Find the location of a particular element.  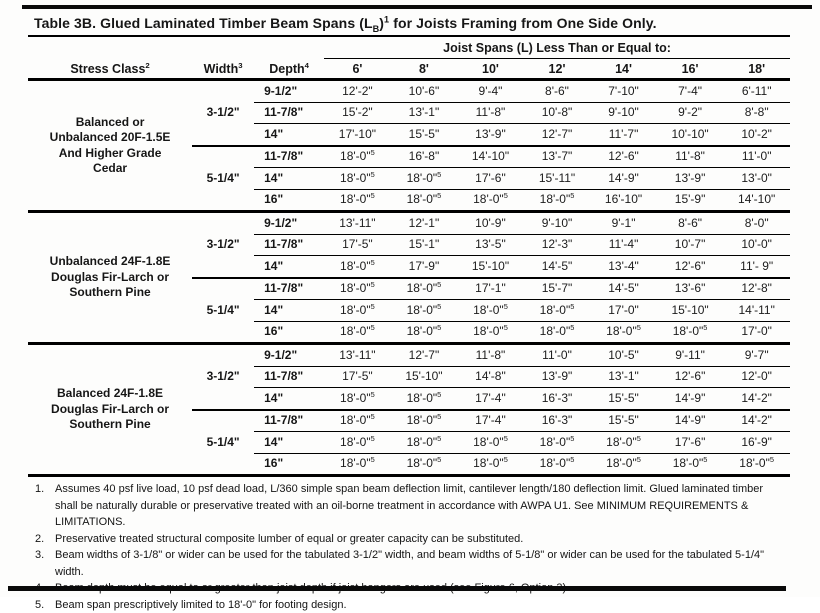

value-cell: 10'-10" is located at coordinates (690, 135).